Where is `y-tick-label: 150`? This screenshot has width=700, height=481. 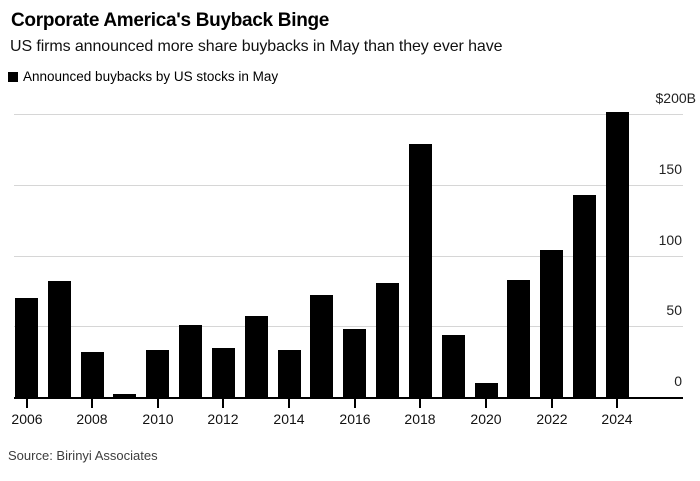
y-tick-label: 150 is located at coordinates (670, 169).